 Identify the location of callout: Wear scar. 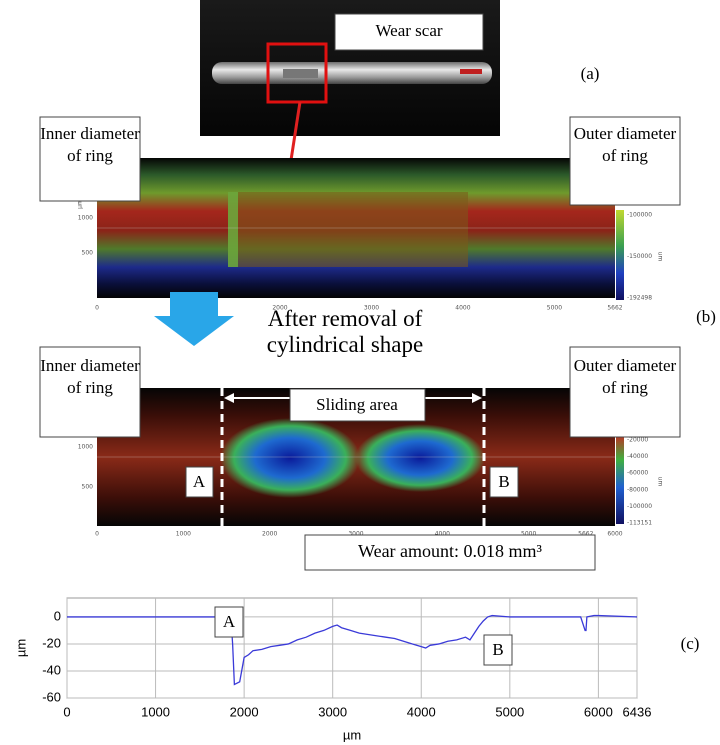
(408, 30).